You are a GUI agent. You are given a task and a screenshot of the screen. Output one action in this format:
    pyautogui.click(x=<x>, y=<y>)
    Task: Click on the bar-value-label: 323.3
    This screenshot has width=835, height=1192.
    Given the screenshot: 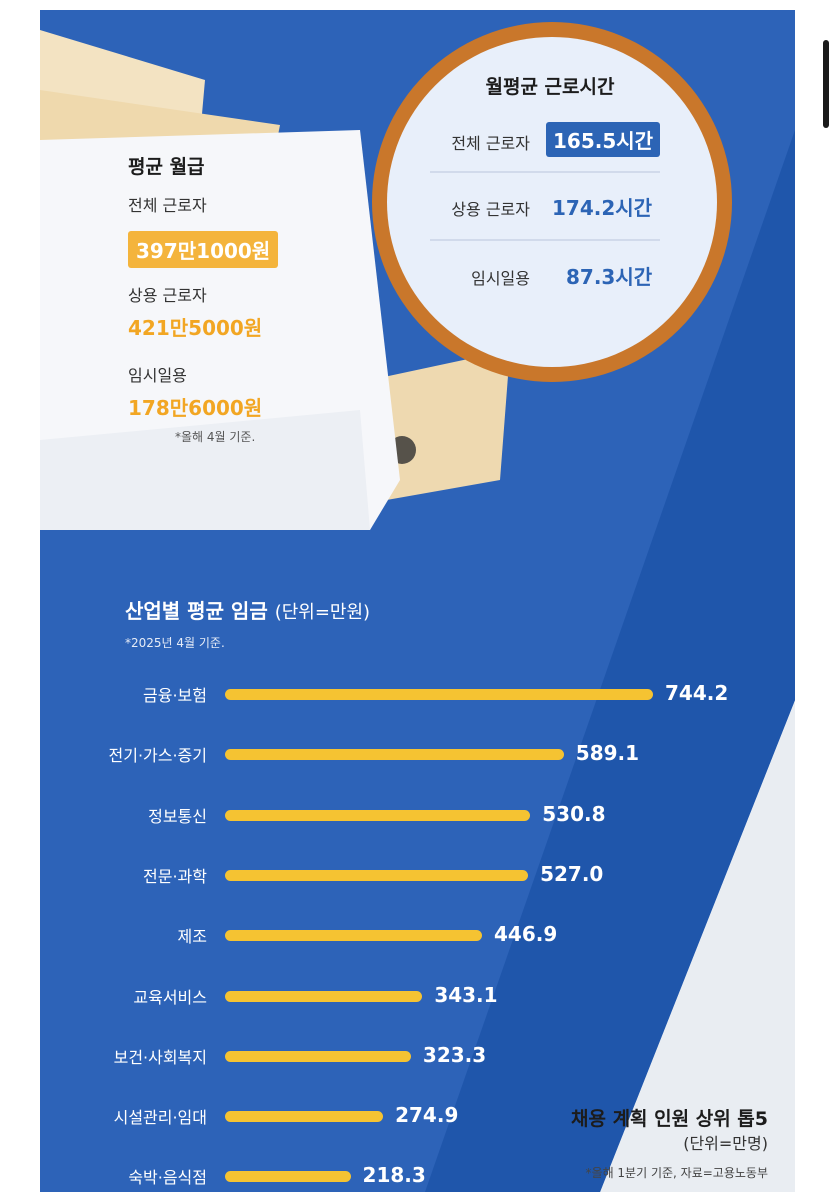 What is the action you would take?
    pyautogui.click(x=454, y=1054)
    